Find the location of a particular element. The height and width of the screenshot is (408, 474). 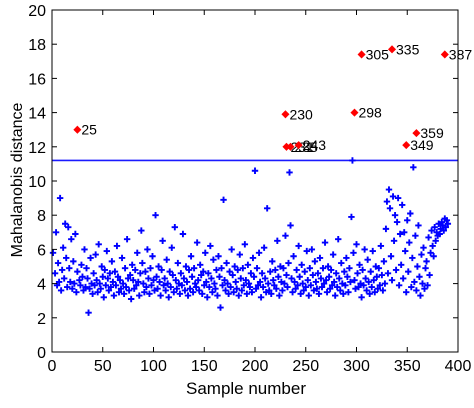

outlier-label: 243 is located at coordinates (315, 145).